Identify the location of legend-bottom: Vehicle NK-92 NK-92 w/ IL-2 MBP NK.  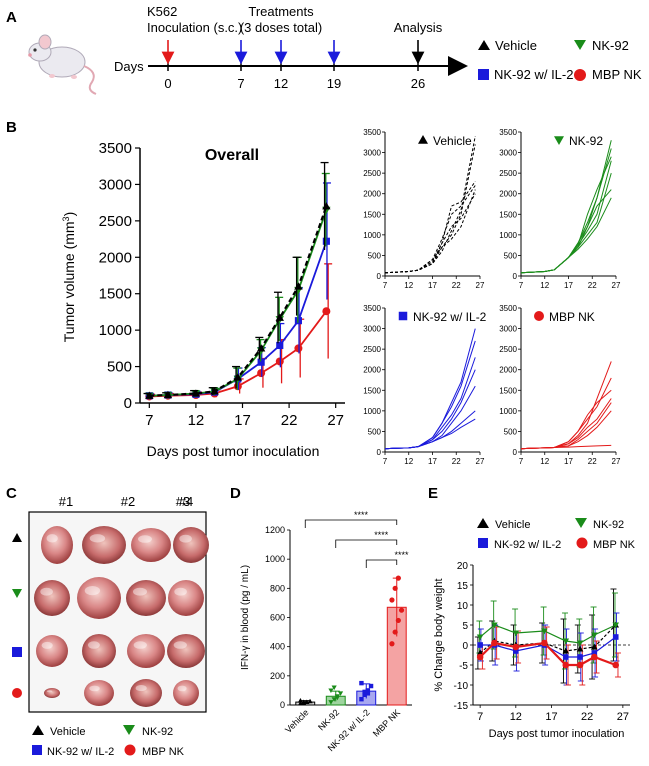
(108, 741).